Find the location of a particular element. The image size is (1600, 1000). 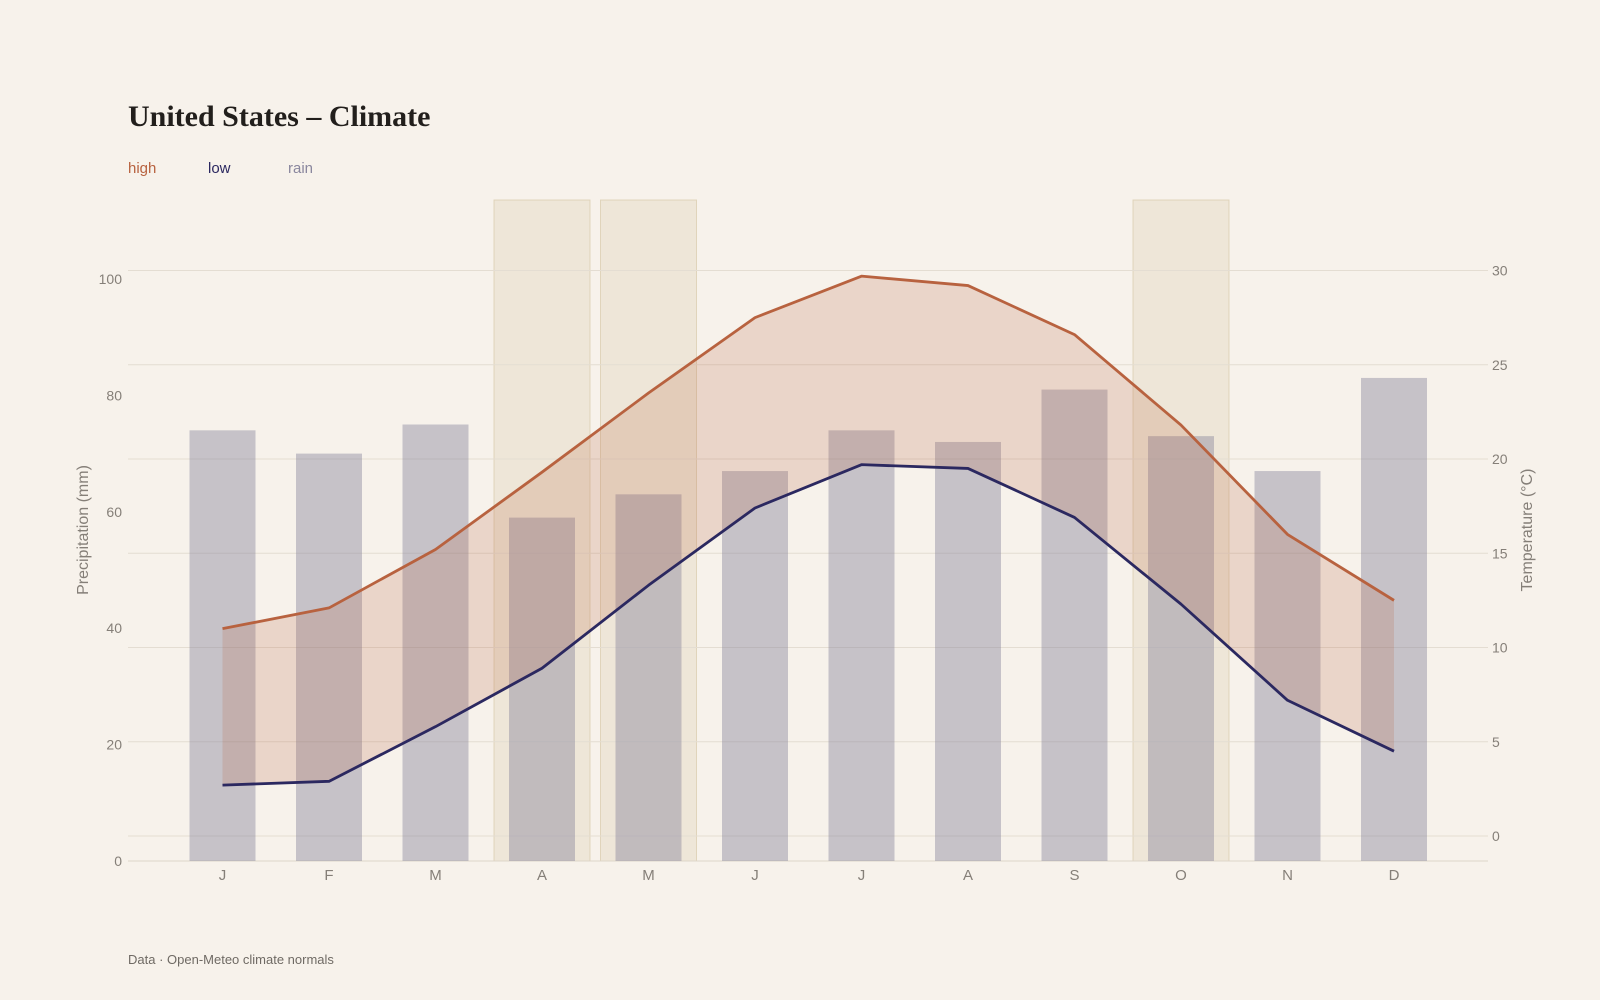

left-tick-label: 20 is located at coordinates (114, 745).